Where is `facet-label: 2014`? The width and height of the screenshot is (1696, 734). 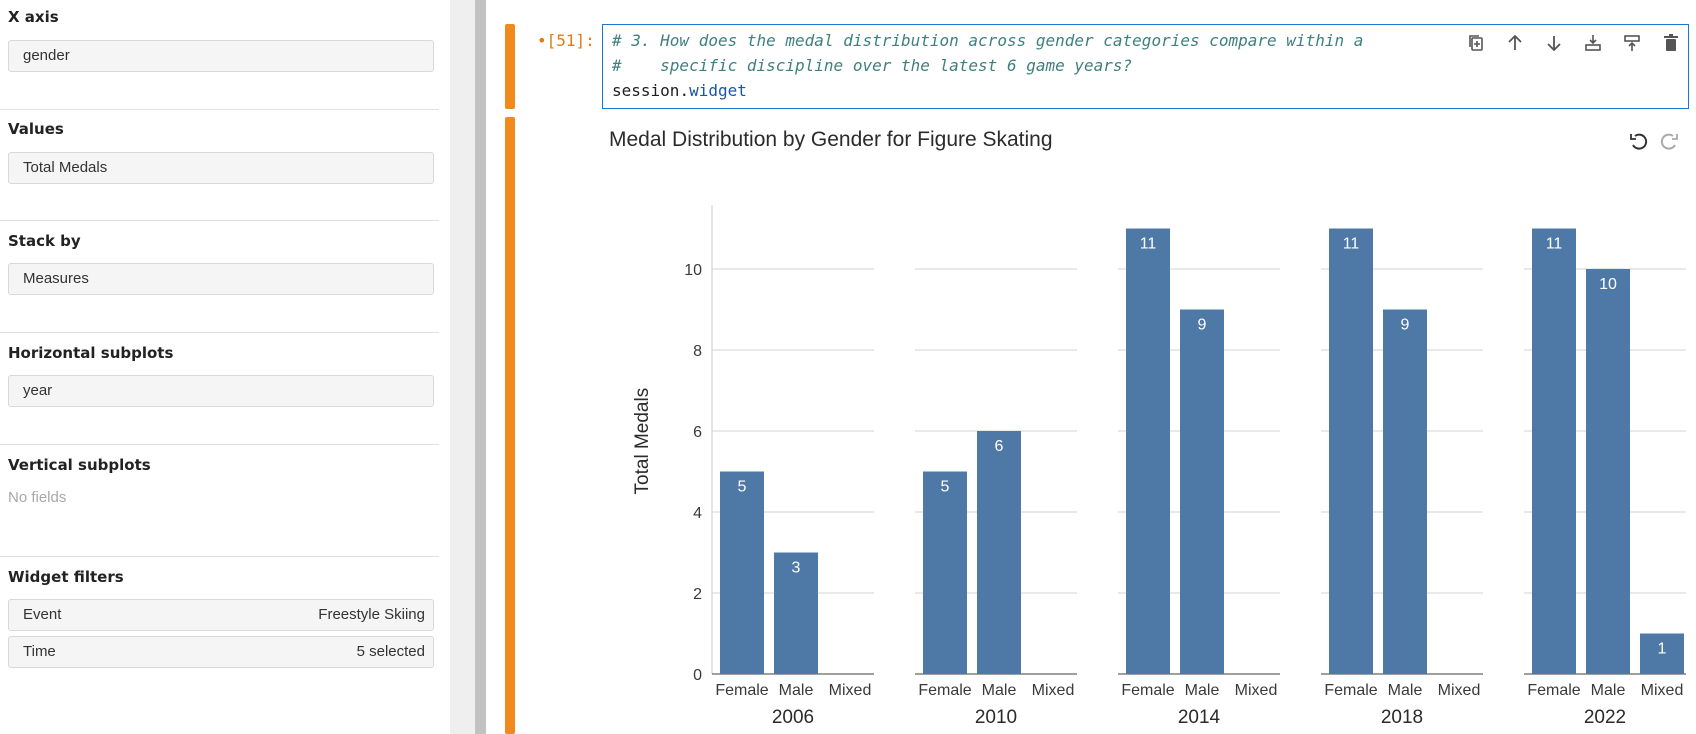 facet-label: 2014 is located at coordinates (1199, 717).